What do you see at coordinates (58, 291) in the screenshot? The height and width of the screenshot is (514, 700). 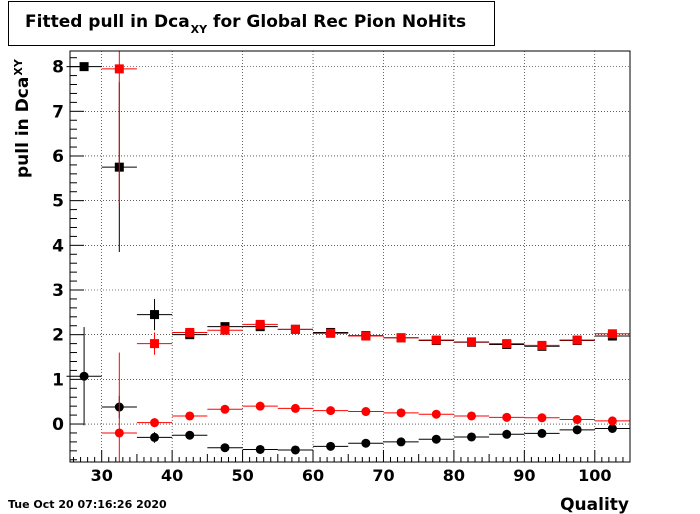 I see `y-tick-label: 3` at bounding box center [58, 291].